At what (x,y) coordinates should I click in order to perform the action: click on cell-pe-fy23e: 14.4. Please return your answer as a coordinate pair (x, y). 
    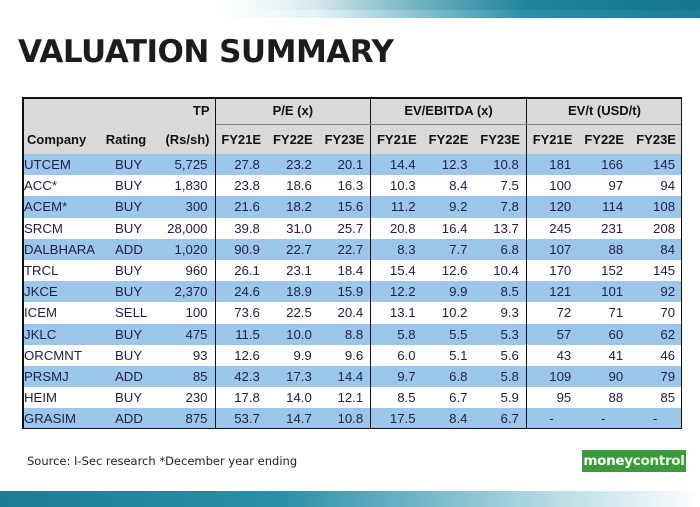
    Looking at the image, I should click on (345, 376).